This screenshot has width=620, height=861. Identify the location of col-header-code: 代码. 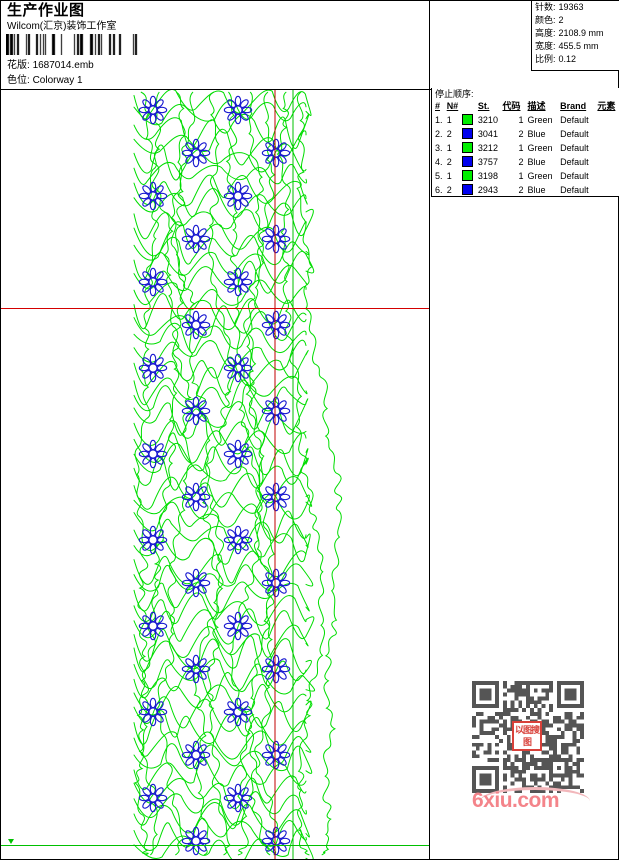
(511, 106).